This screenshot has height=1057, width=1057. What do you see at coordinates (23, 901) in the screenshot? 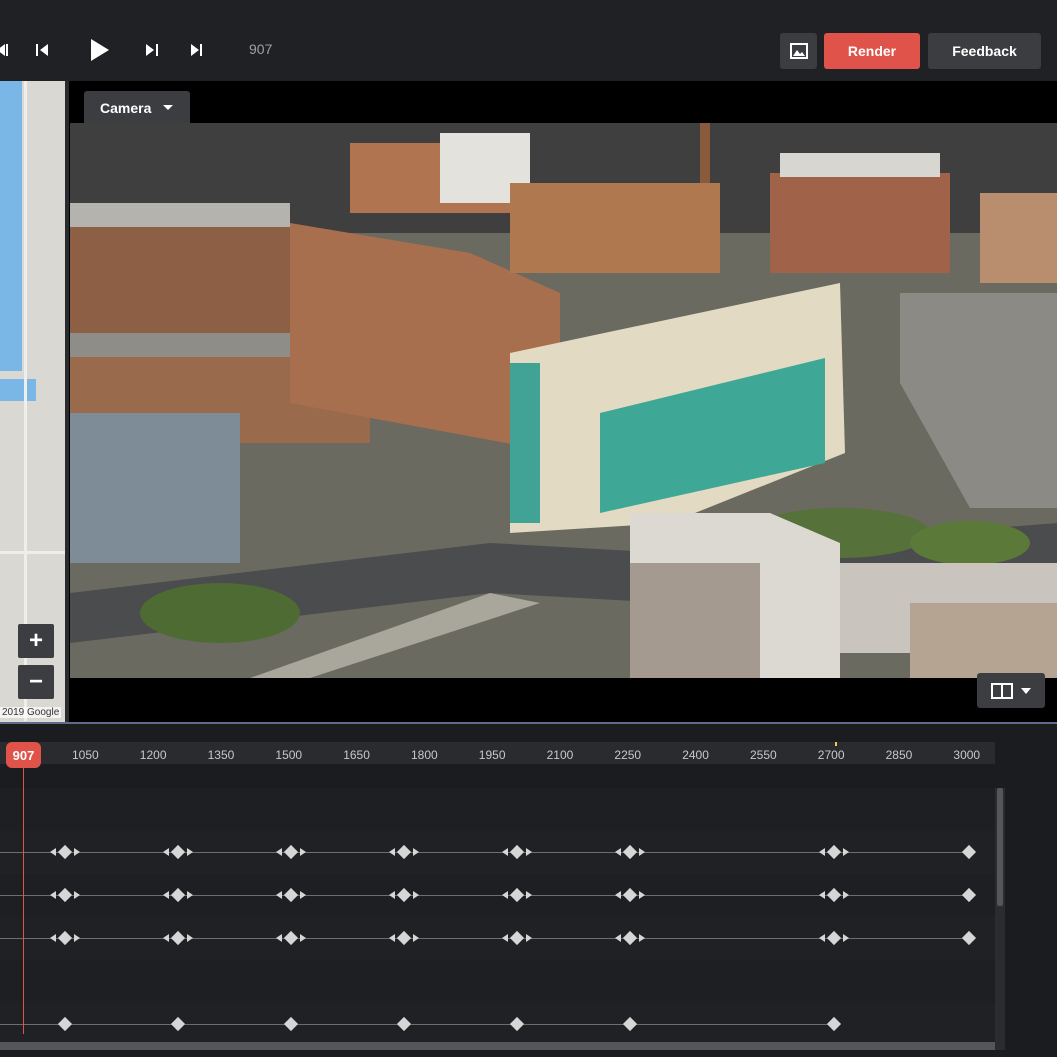
I see `playhead-line` at bounding box center [23, 901].